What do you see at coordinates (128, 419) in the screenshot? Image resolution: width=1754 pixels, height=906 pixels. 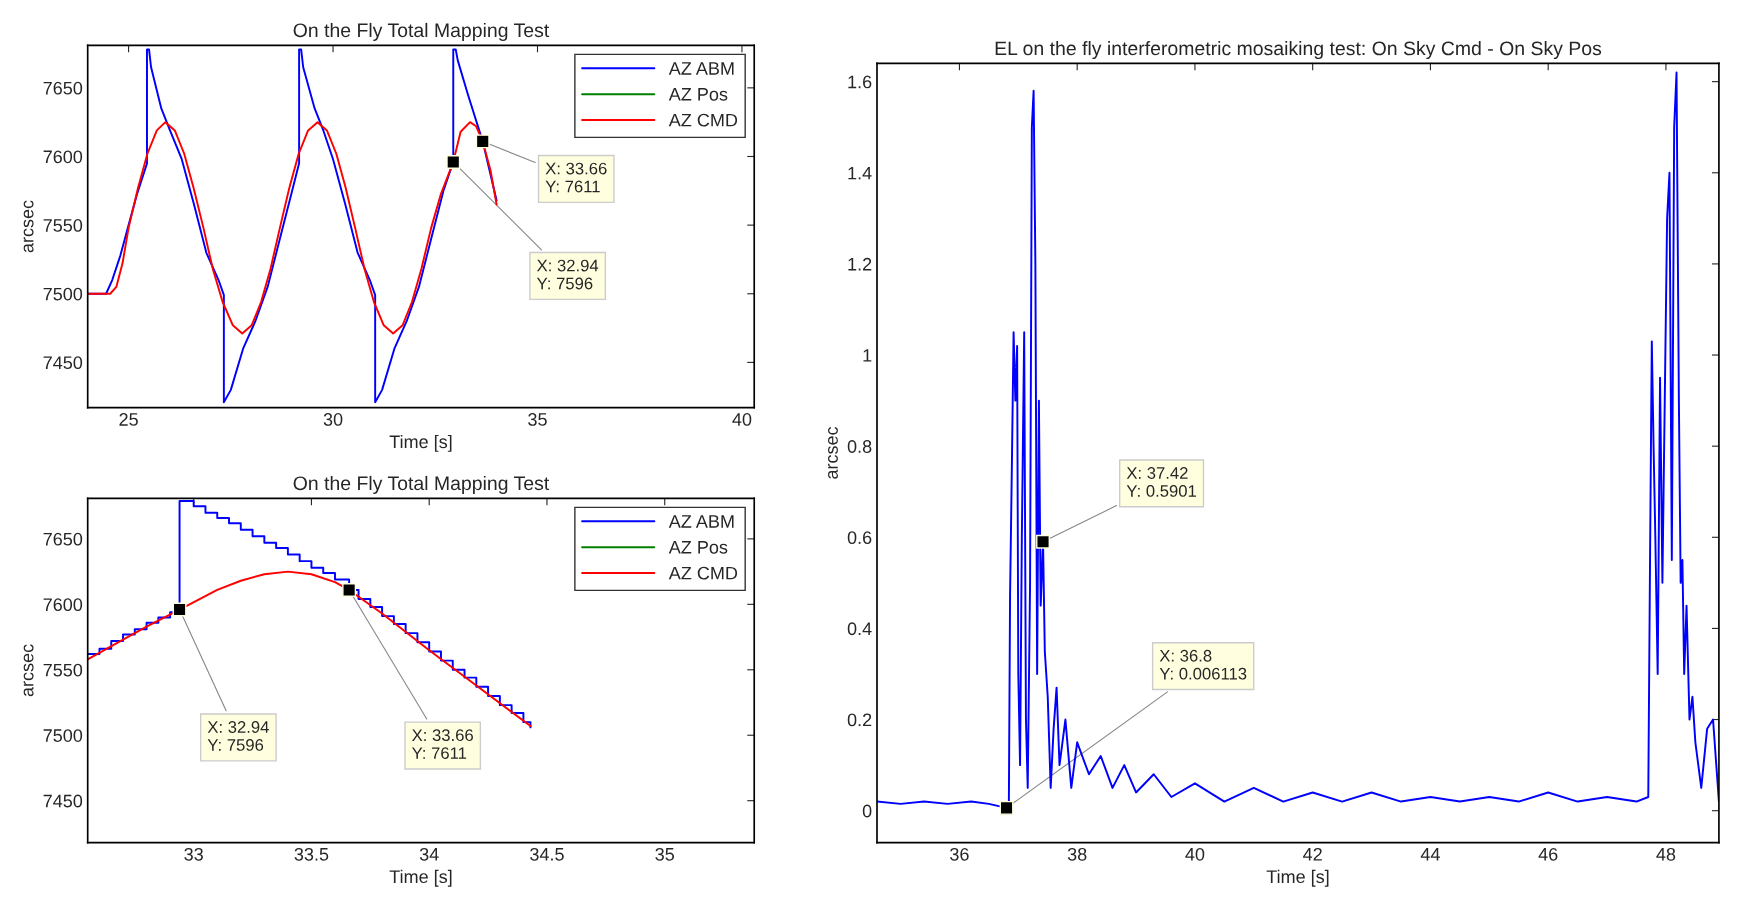 I see `x-tick-label: 25` at bounding box center [128, 419].